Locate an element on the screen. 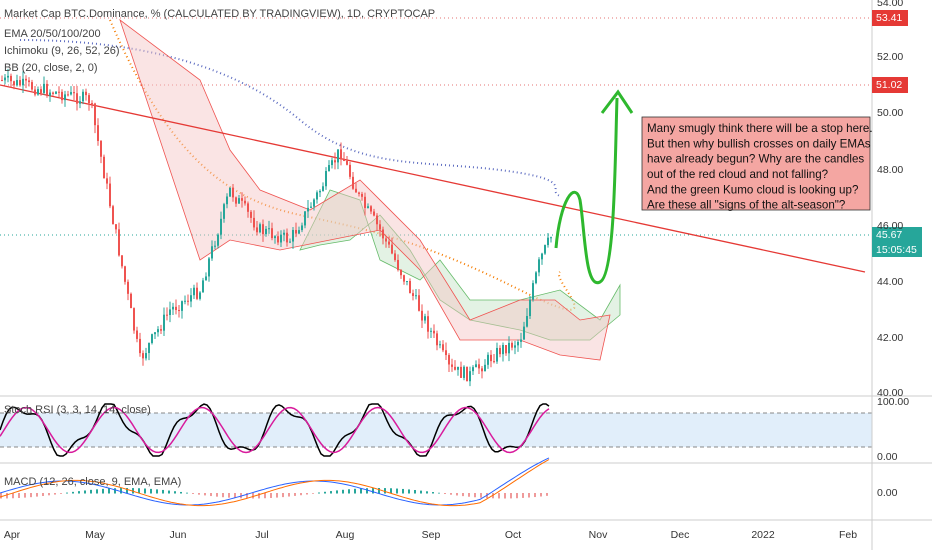 The height and width of the screenshot is (550, 932). time-axis-label: May is located at coordinates (95, 535).